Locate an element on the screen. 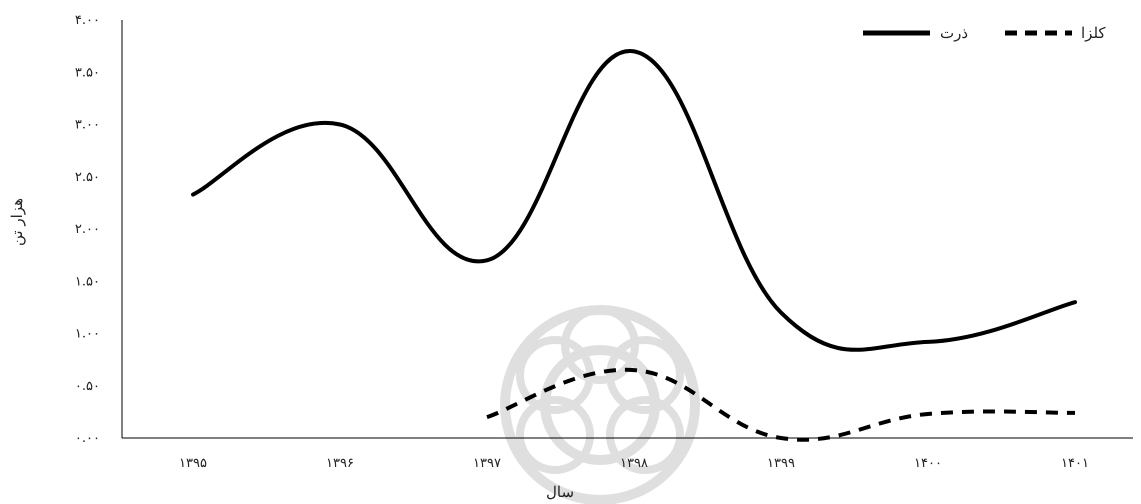 This screenshot has width=1141, height=504. y-tick-label: ۱.۵۰ is located at coordinates (87, 281).